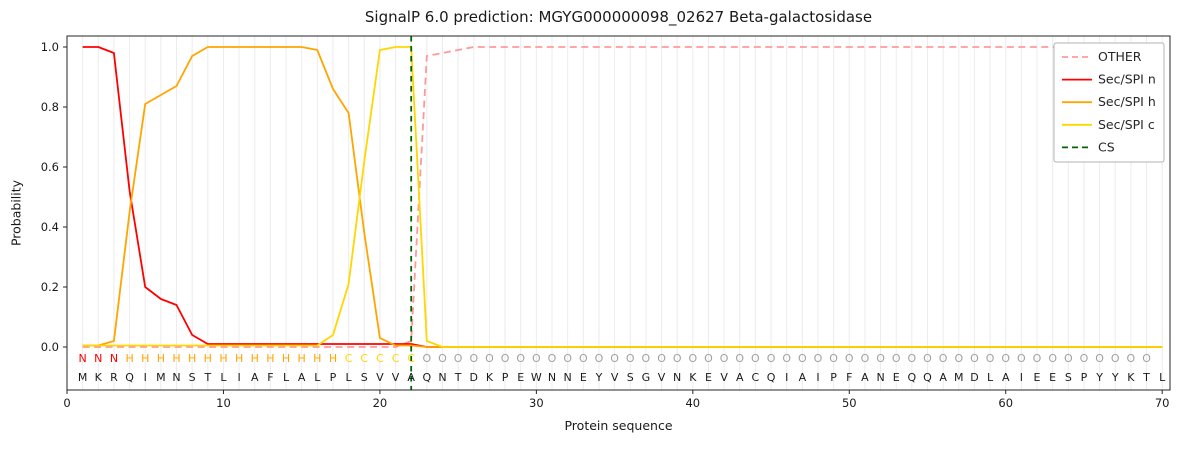 This screenshot has width=1200, height=450. Describe the element at coordinates (1088, 146) in the screenshot. I see `legend-item-cs: CS` at that location.